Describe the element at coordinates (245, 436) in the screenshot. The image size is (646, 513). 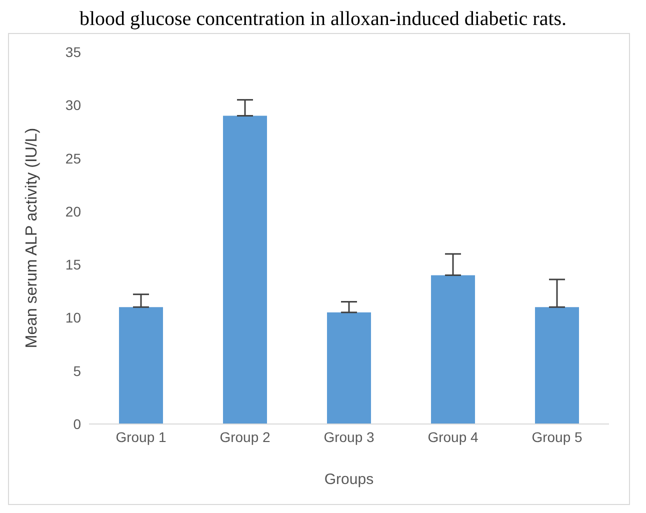
I see `x-tick-label: Group 2` at that location.